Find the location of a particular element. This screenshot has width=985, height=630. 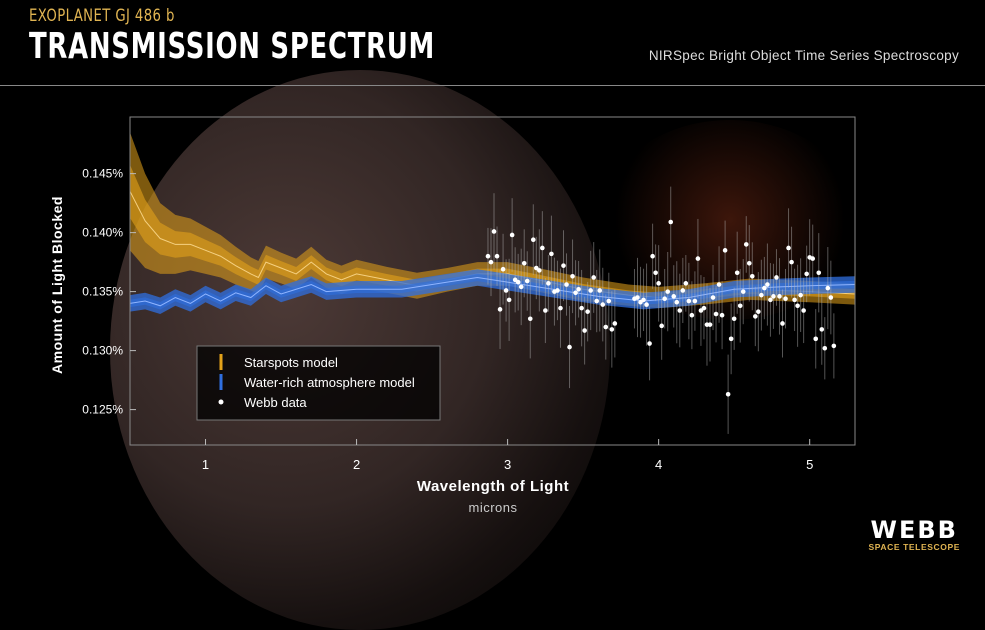

header-divider is located at coordinates (492, 85).